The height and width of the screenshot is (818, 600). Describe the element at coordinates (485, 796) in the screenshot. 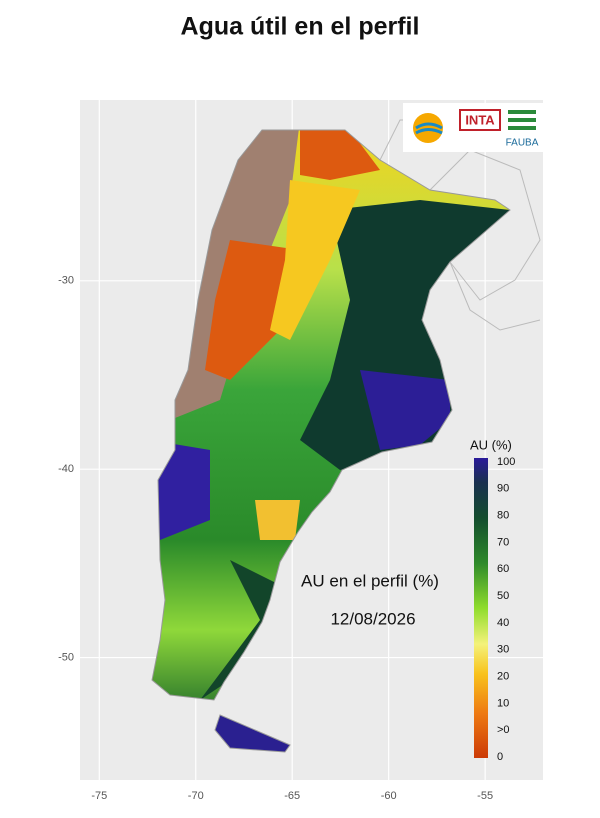

I see `x-tick-label: -55` at that location.